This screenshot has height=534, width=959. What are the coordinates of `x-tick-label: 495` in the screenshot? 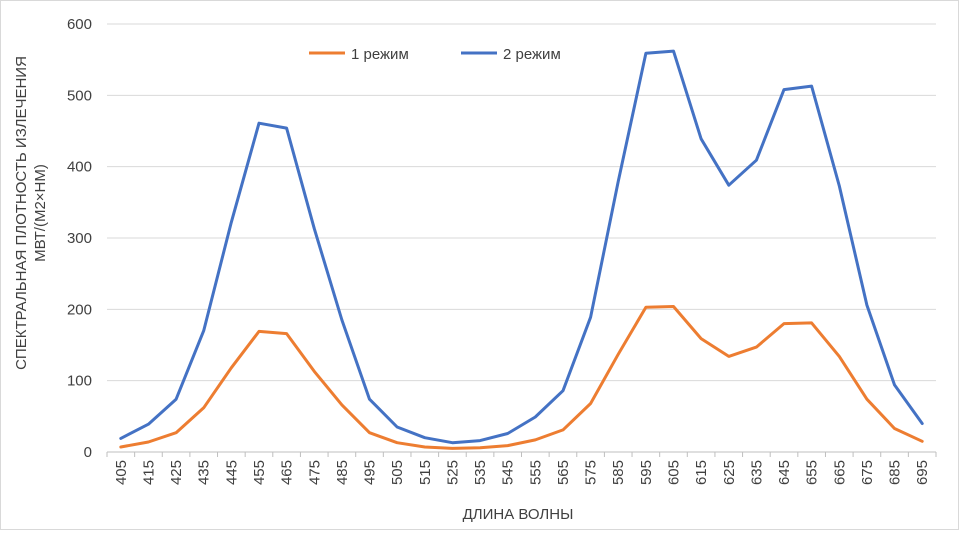 It's located at (370, 472).